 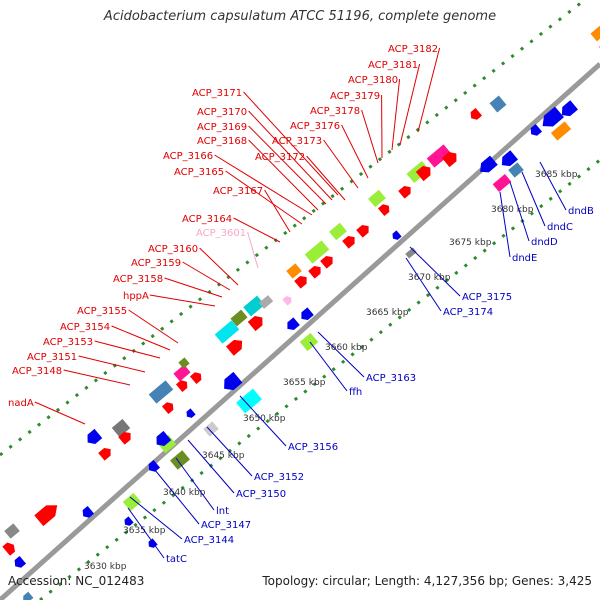 I want to click on scale-label: 3630 kbp, so click(x=105, y=567).